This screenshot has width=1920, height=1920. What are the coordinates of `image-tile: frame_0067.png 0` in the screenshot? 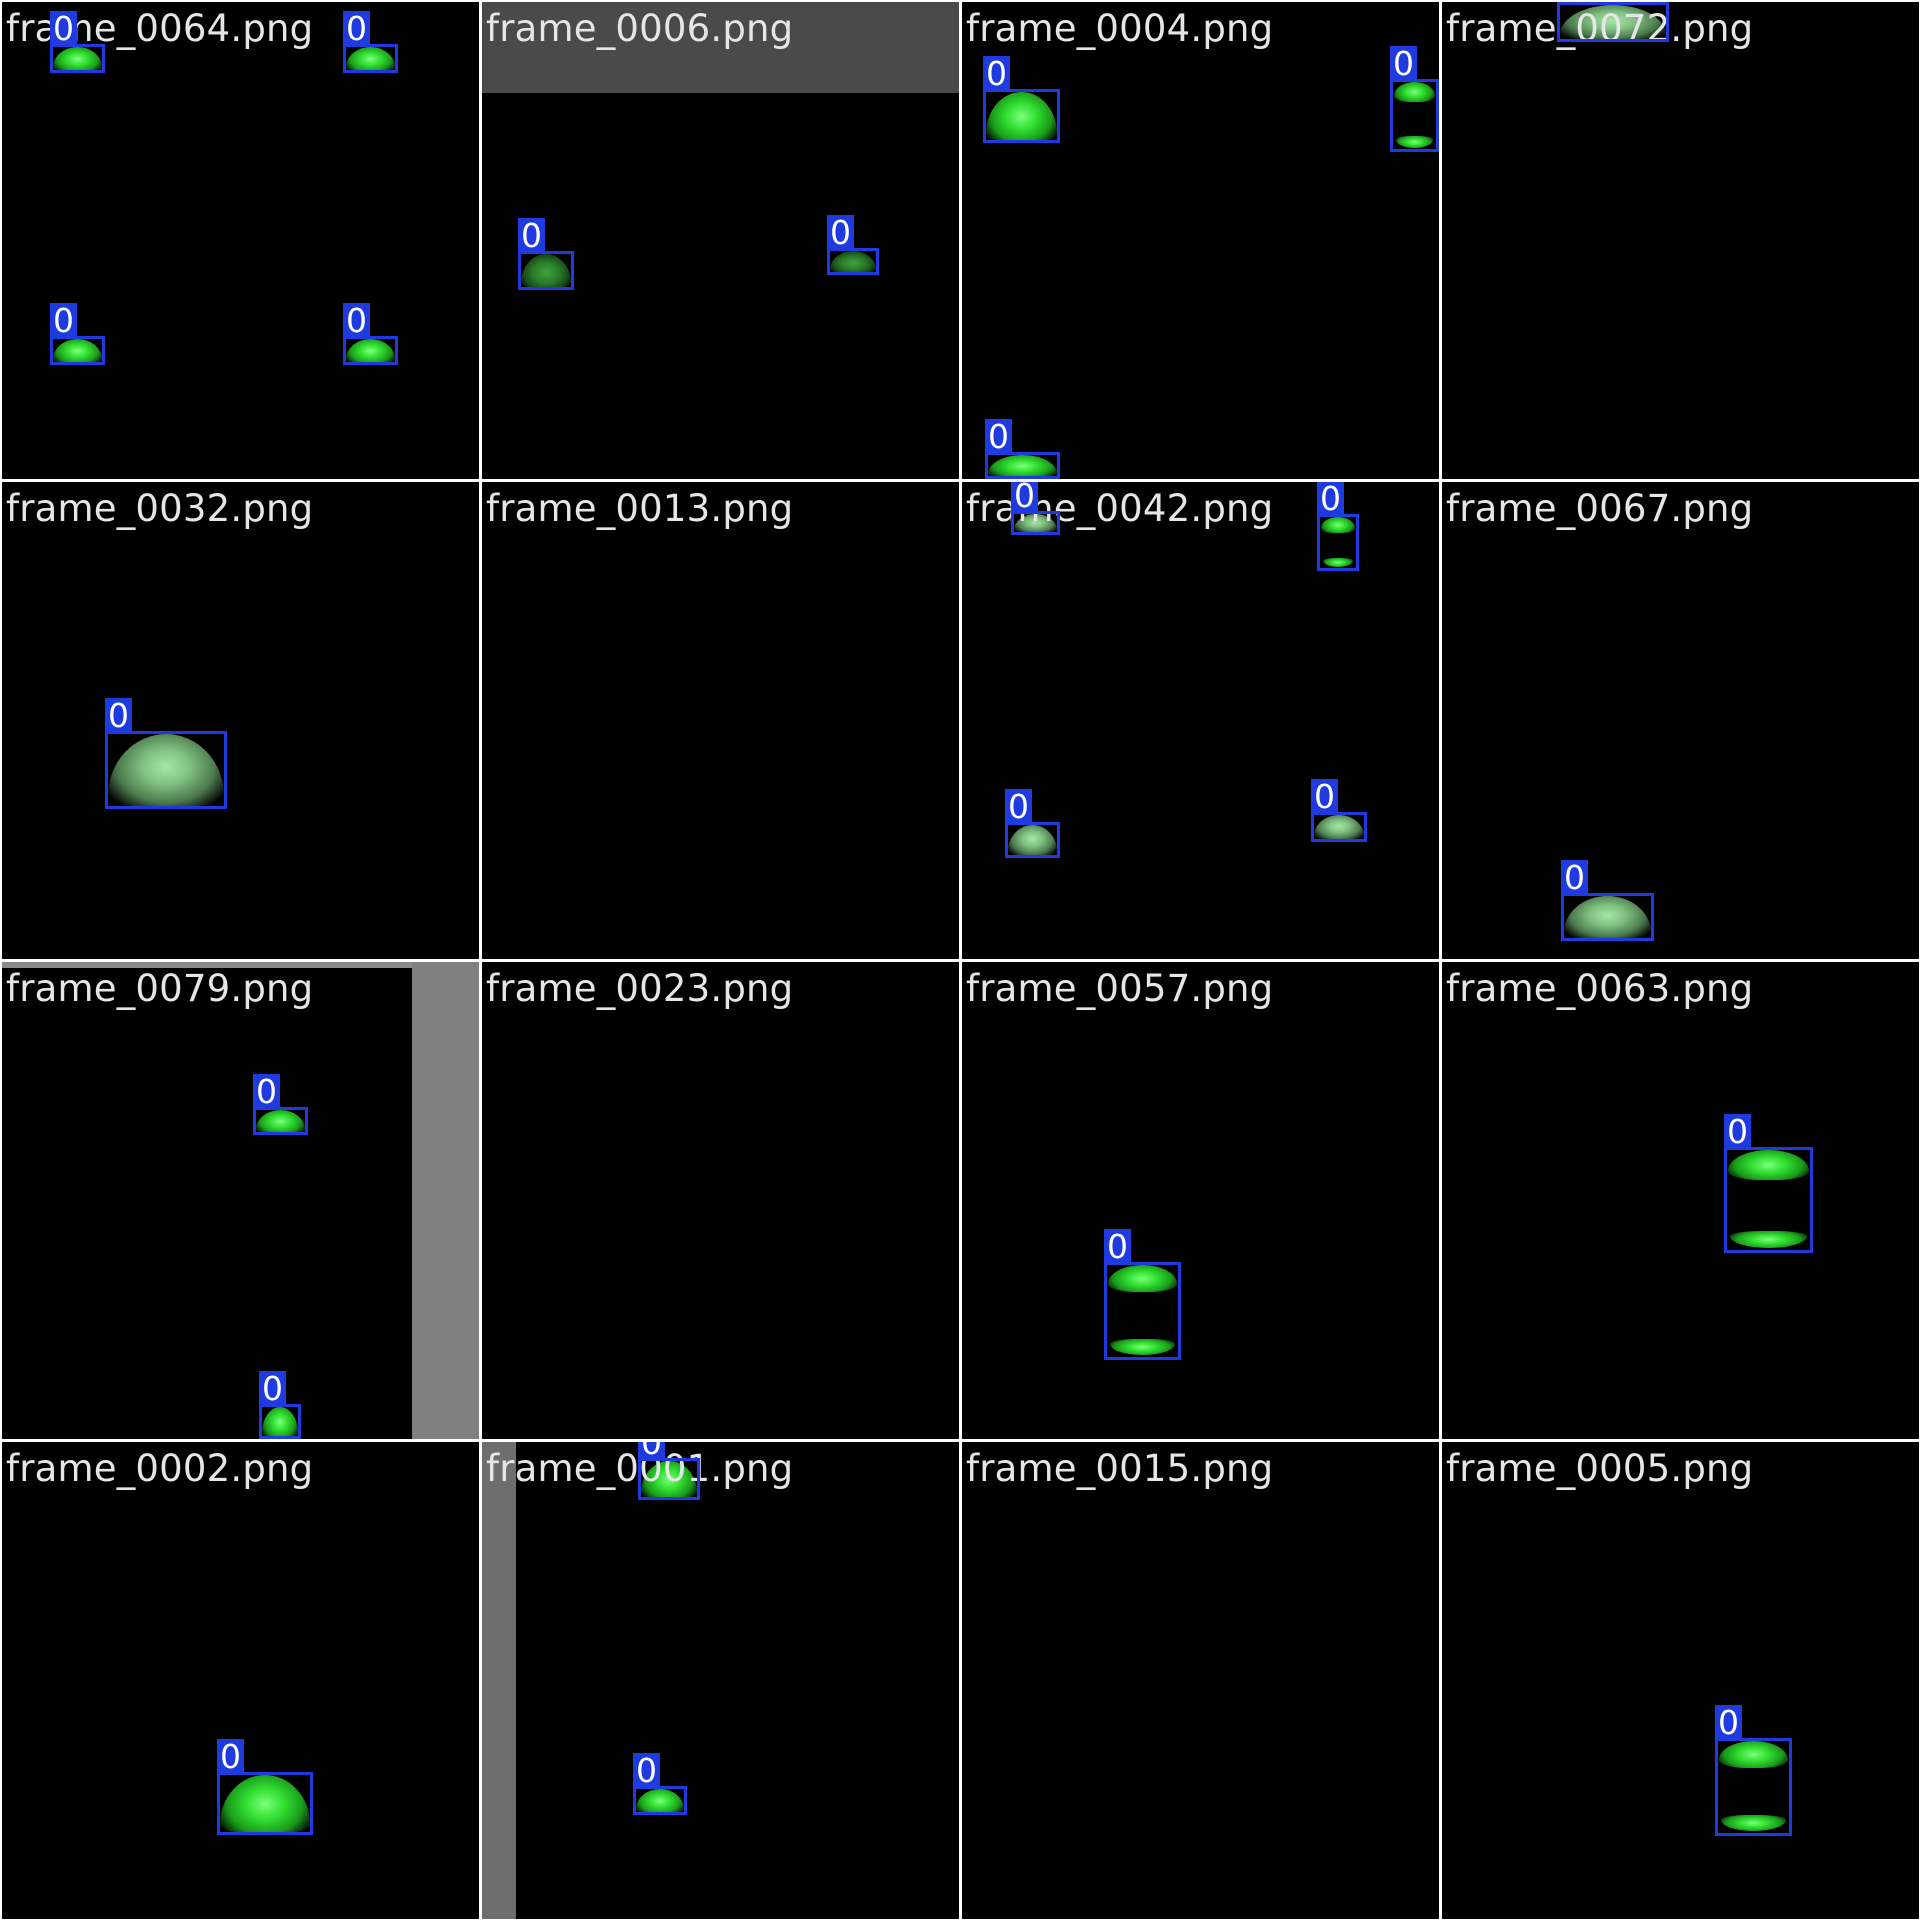 It's located at (1680, 720).